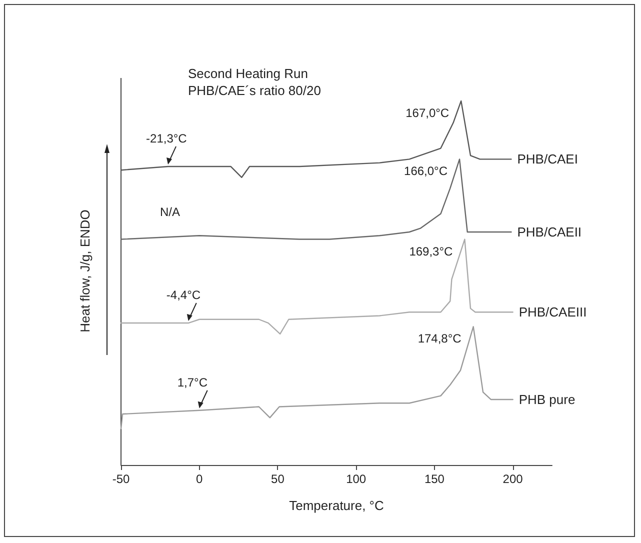 The image size is (641, 543). What do you see at coordinates (547, 399) in the screenshot?
I see `series-label: PHB pure` at bounding box center [547, 399].